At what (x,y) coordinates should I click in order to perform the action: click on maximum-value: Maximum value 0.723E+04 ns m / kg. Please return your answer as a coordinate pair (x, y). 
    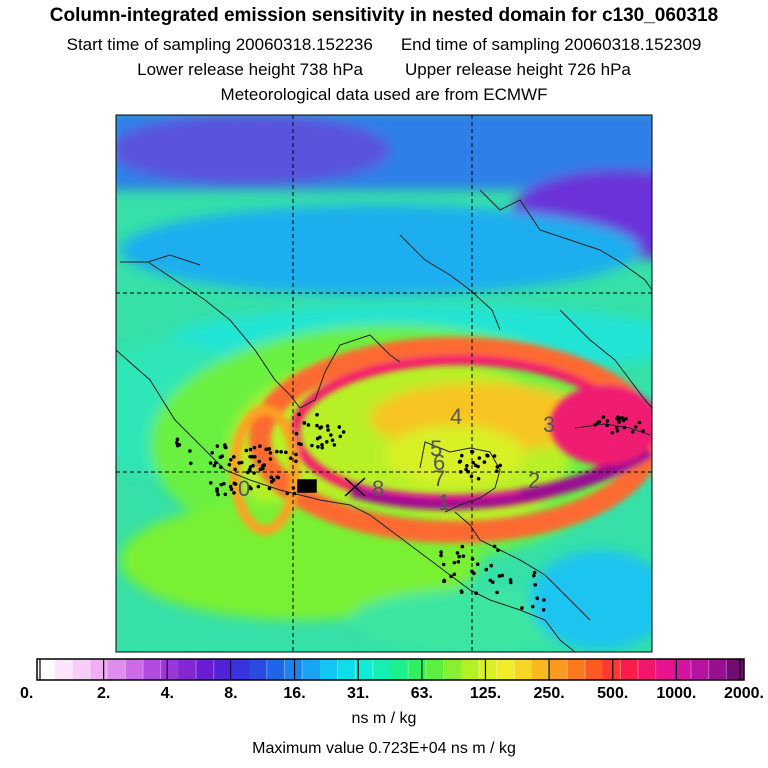
    Looking at the image, I should click on (384, 748).